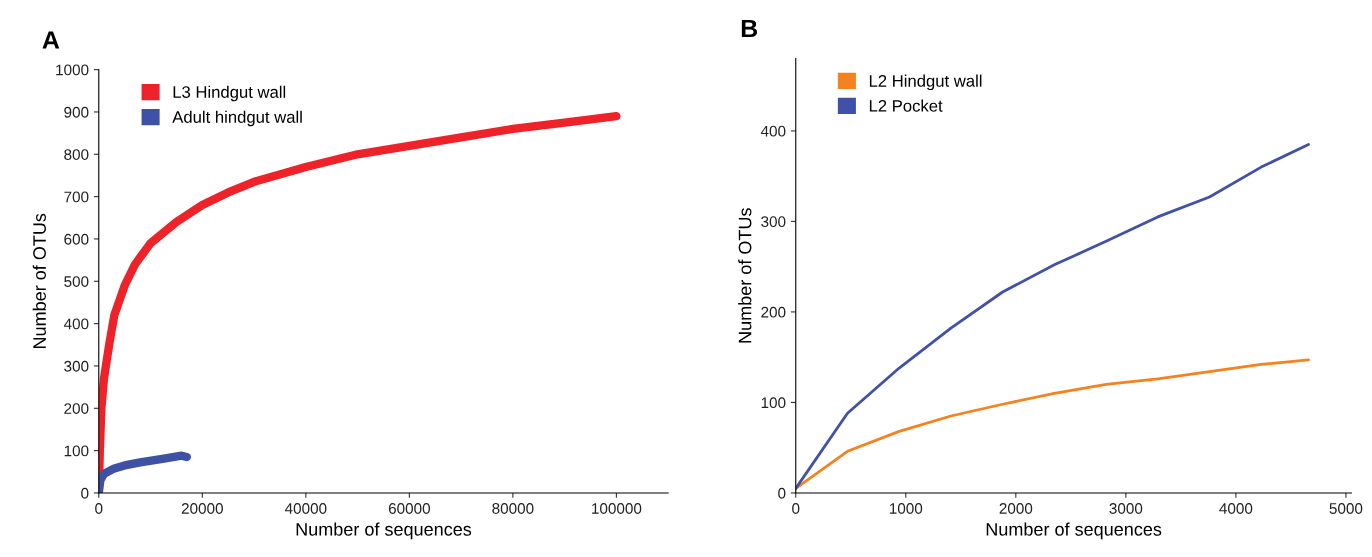 Image resolution: width=1372 pixels, height=557 pixels. What do you see at coordinates (51, 40) in the screenshot?
I see `chart-title: A` at bounding box center [51, 40].